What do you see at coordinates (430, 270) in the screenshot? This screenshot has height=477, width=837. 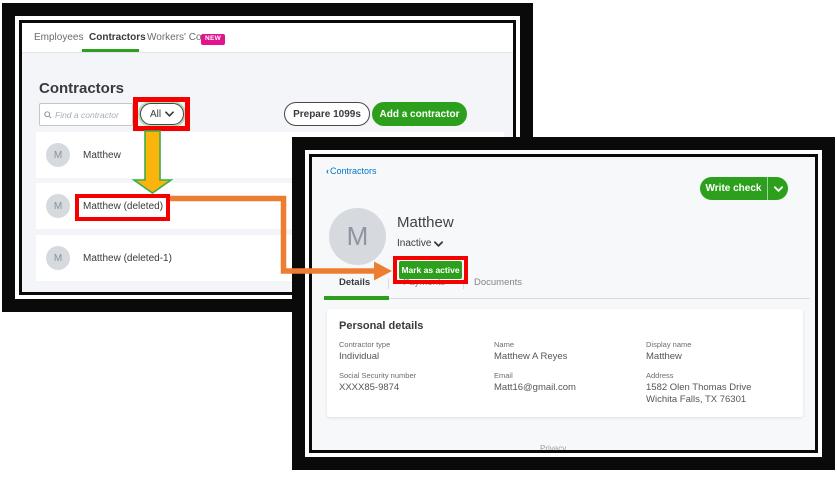 I see `mark-as-active-button: Mark as active` at bounding box center [430, 270].